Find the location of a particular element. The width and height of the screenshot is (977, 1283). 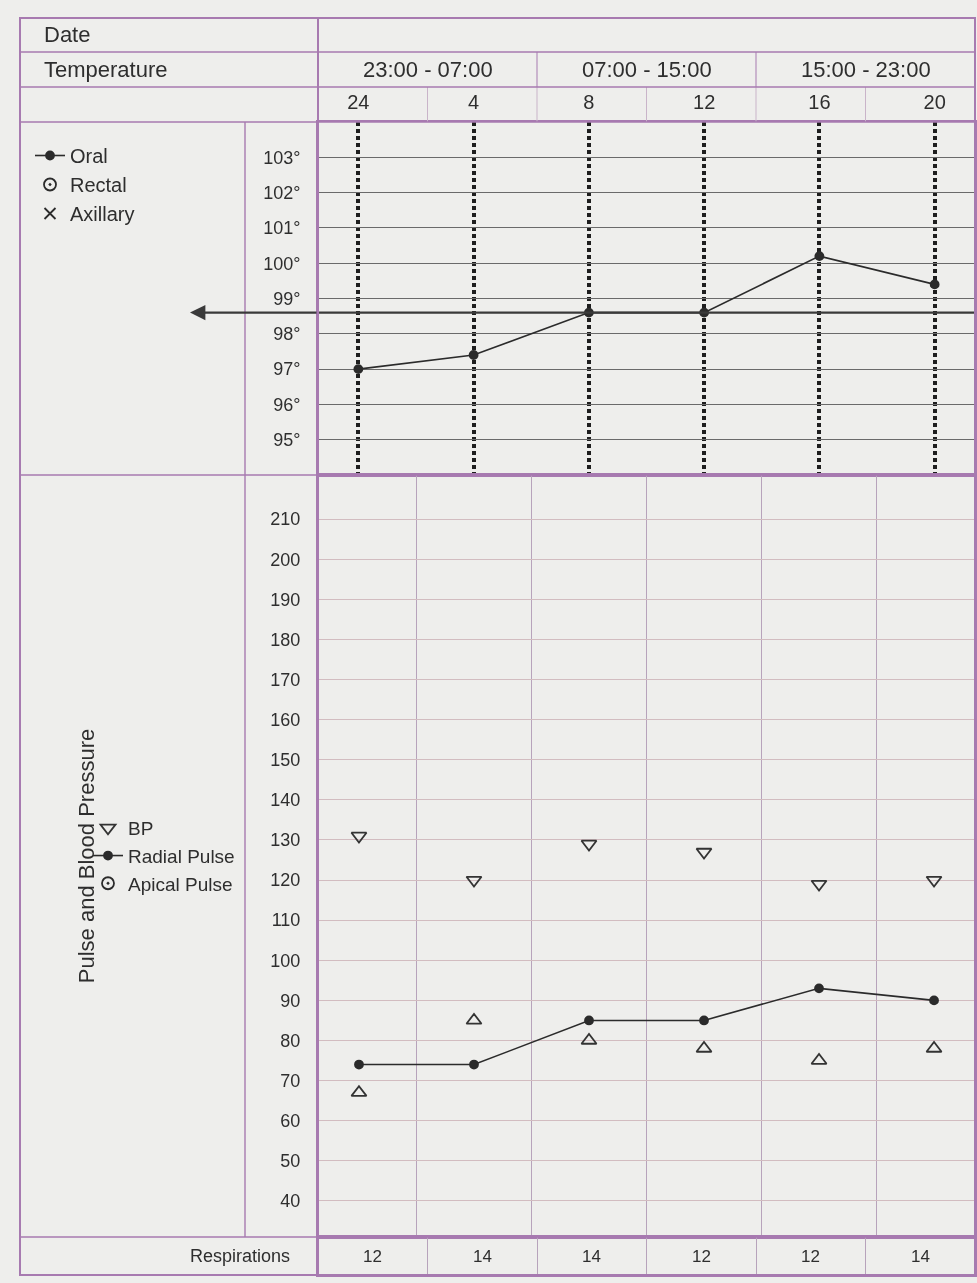

y-tick-label: 40 is located at coordinates (290, 1201).